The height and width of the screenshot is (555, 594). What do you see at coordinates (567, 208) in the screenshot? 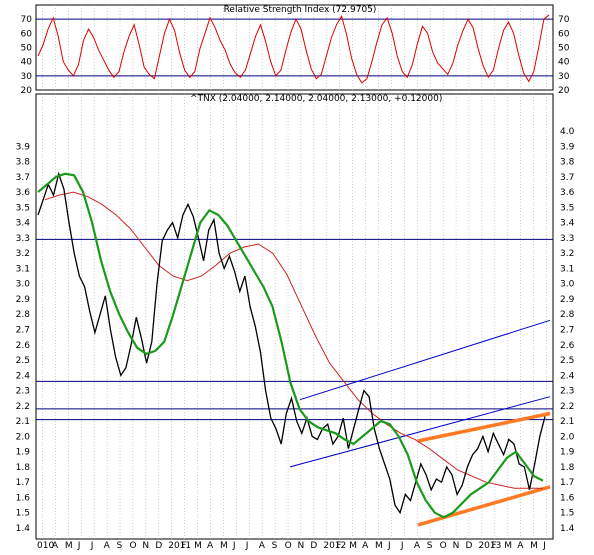
I see `price-tick-right: 3.5` at bounding box center [567, 208].